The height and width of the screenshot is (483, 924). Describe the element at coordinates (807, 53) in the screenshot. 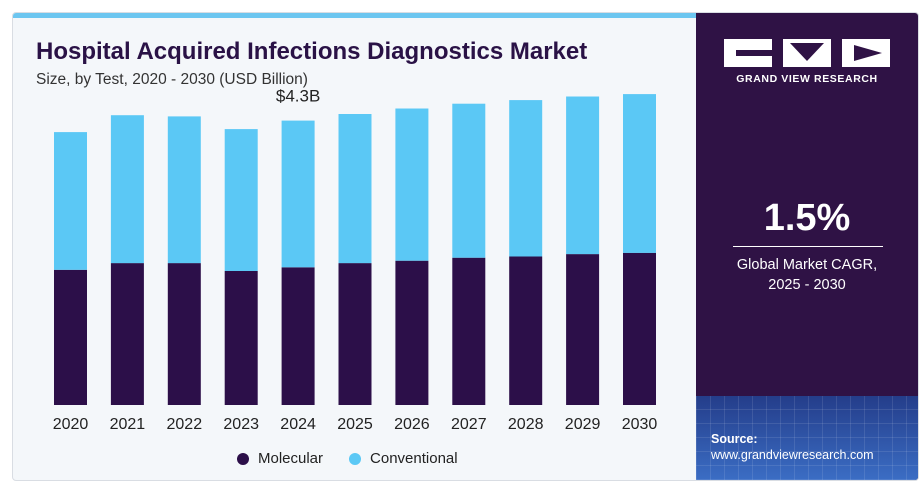

I see `grand-view-research-logo` at that location.